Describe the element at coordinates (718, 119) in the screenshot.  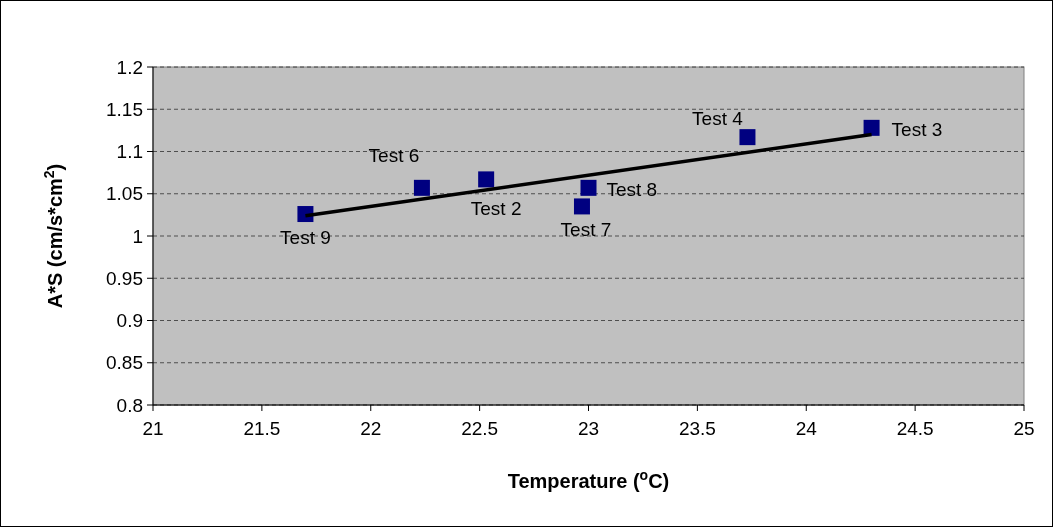
I see `annotation: Test 4` at that location.